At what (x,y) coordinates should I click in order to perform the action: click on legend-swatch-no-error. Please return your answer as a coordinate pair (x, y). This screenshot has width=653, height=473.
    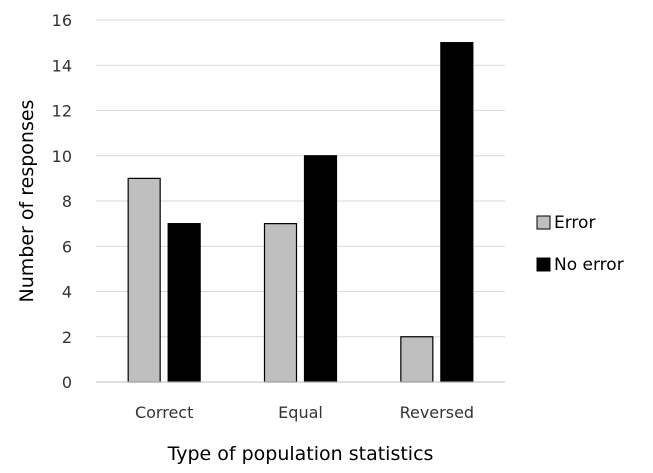
    Looking at the image, I should click on (543, 264).